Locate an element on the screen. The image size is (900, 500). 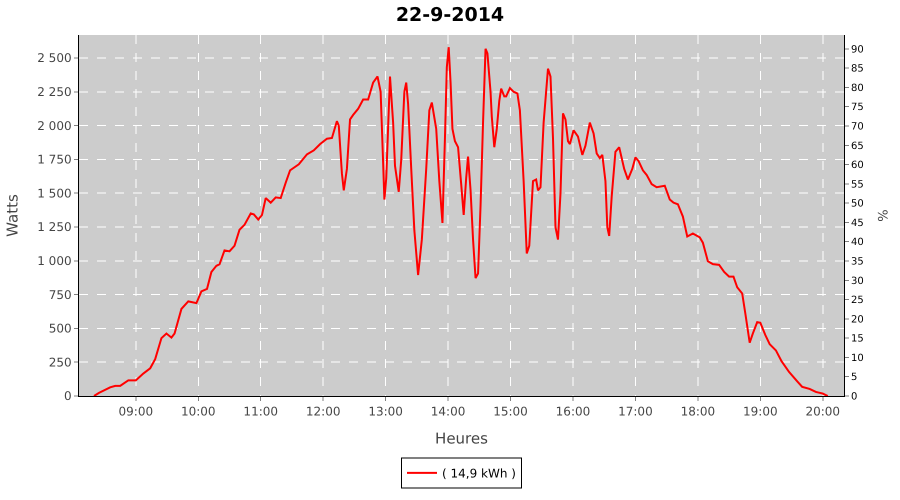
x-tick-label: 13:00 is located at coordinates (385, 411).